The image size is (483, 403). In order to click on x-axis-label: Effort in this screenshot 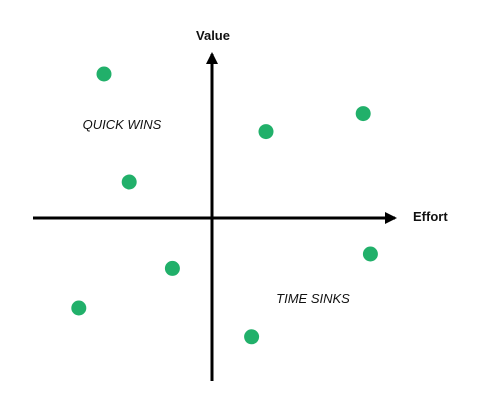, I will do `click(430, 216)`.